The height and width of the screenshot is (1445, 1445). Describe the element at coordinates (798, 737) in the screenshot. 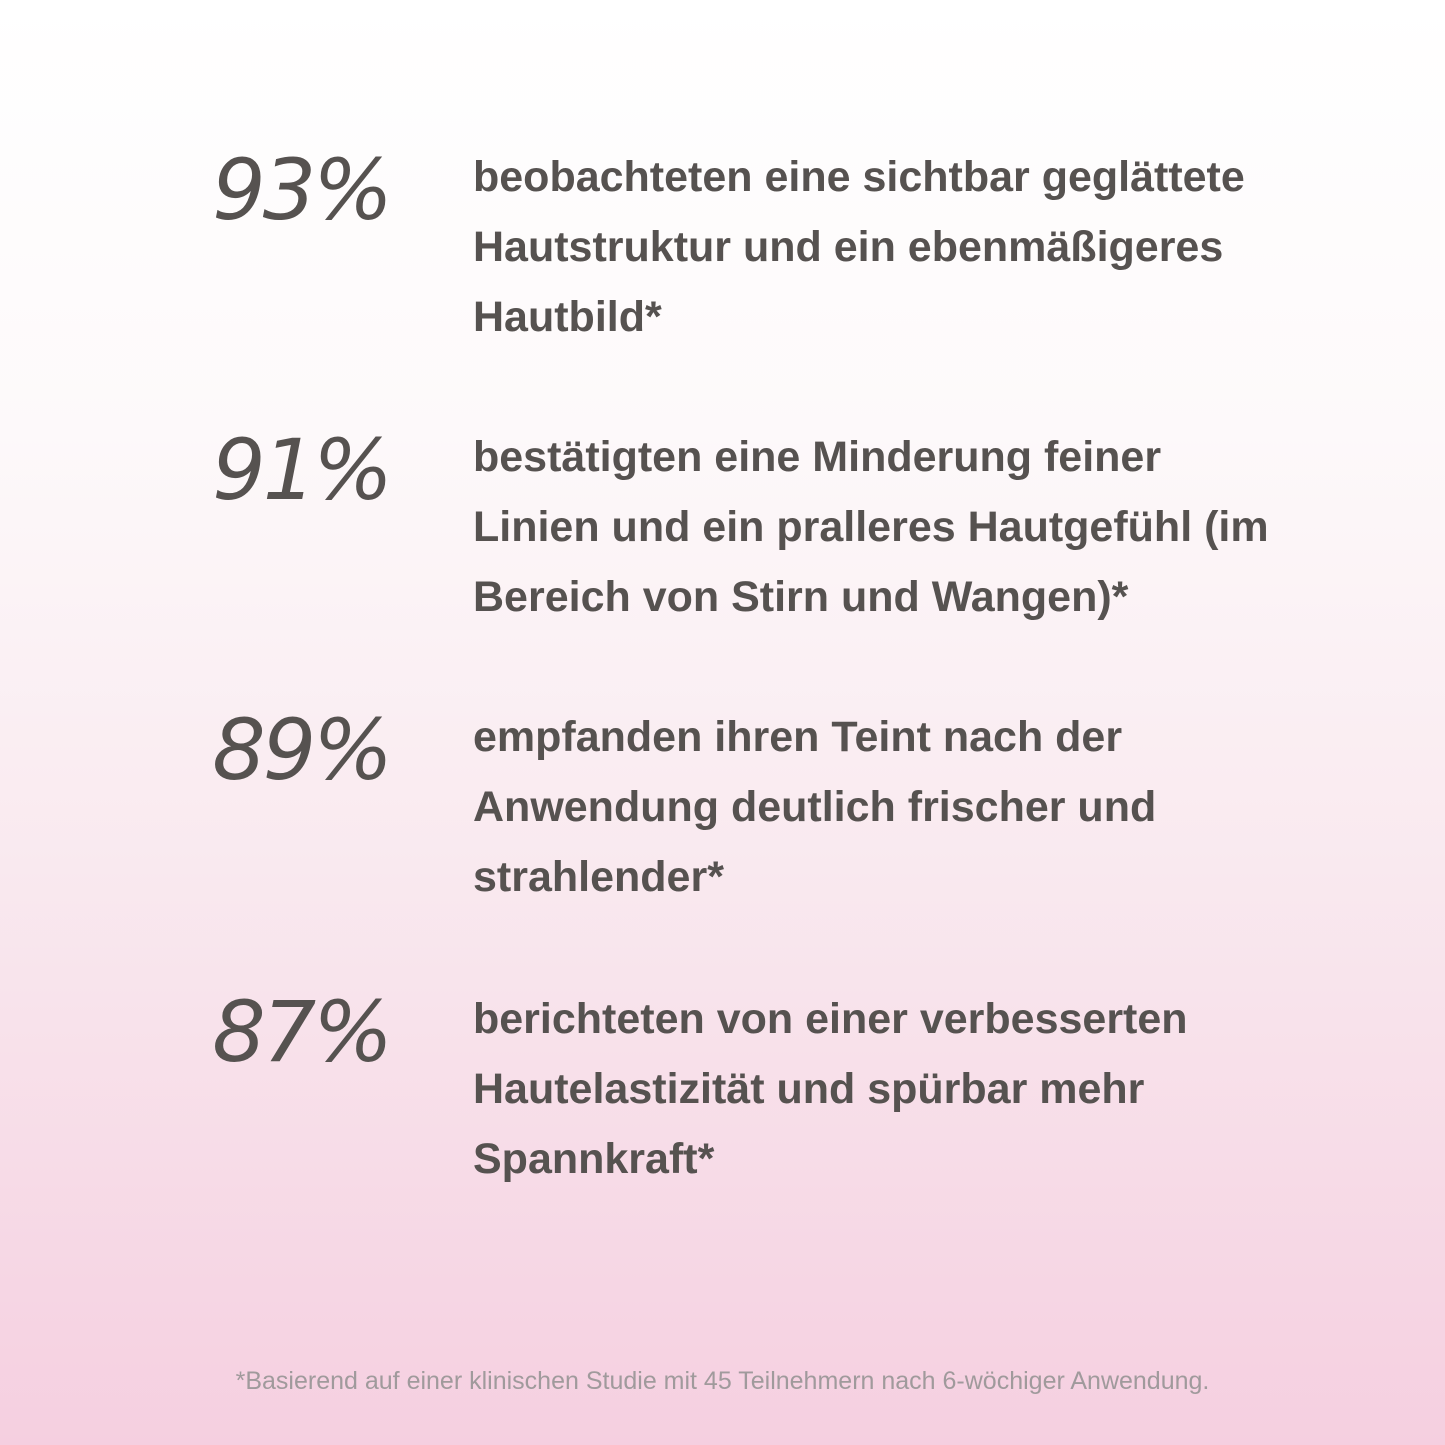

I see `stat-description-line: empfanden ihren Teint nach der` at that location.